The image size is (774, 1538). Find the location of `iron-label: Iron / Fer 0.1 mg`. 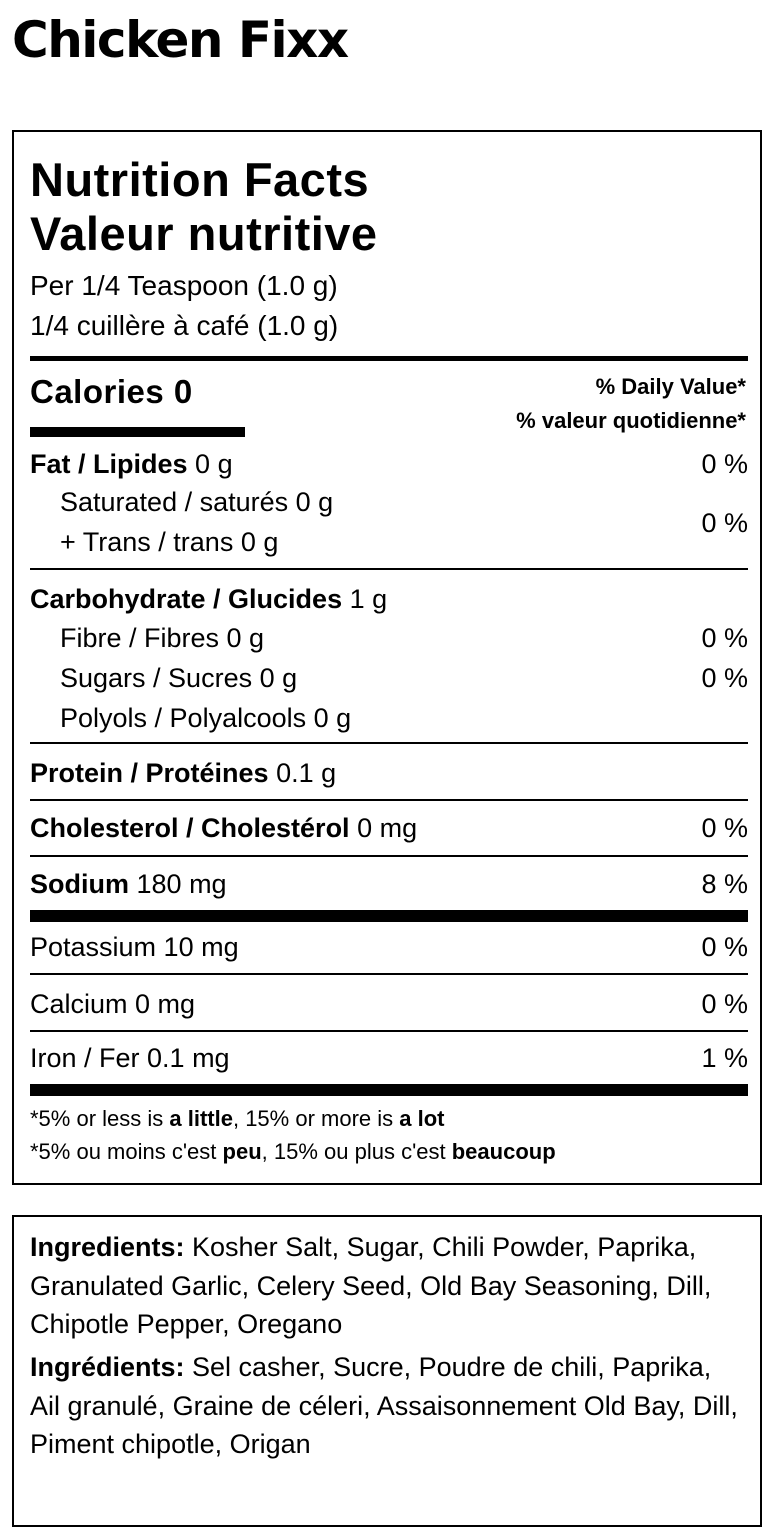

iron-label: Iron / Fer 0.1 mg is located at coordinates (130, 1058).